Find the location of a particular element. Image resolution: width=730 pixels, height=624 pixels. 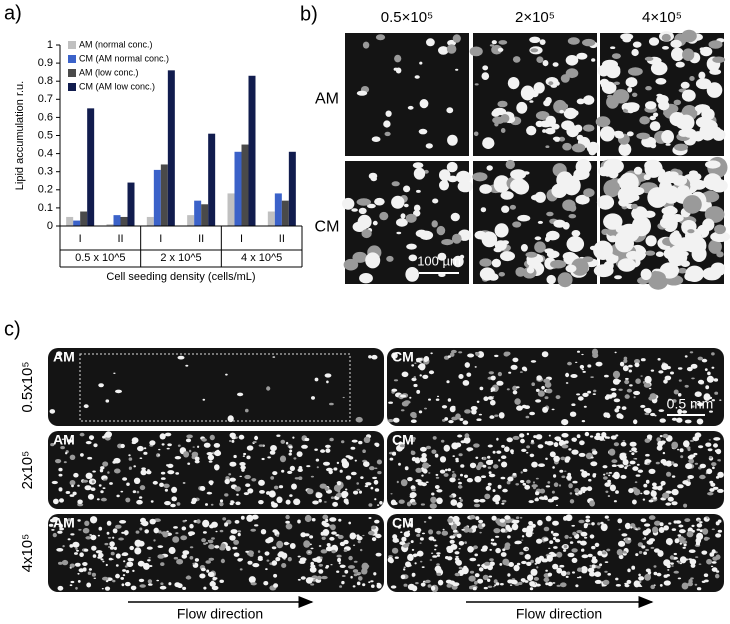

y-tick-label: 0.2 is located at coordinates (45, 190).